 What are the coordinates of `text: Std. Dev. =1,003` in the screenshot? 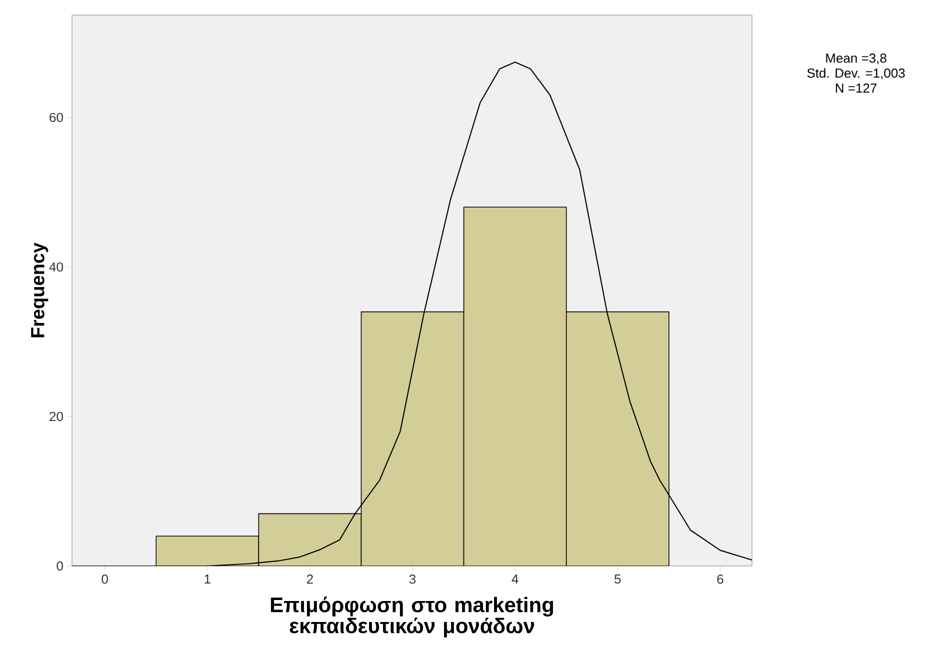 It's located at (856, 74).